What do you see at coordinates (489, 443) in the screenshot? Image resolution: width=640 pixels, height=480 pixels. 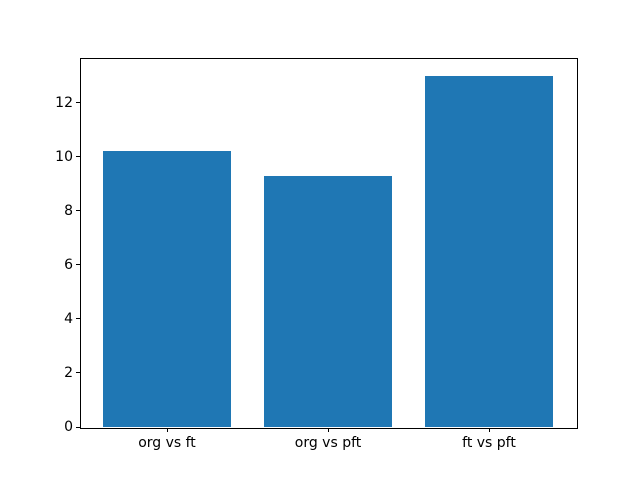 I see `x-tick-label: ft vs pft` at bounding box center [489, 443].